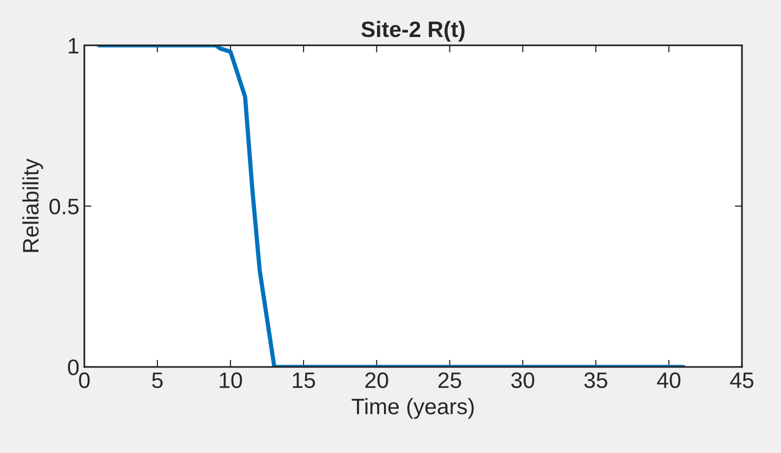 The image size is (781, 453). I want to click on chart-title: Site-2 R(t), so click(413, 31).